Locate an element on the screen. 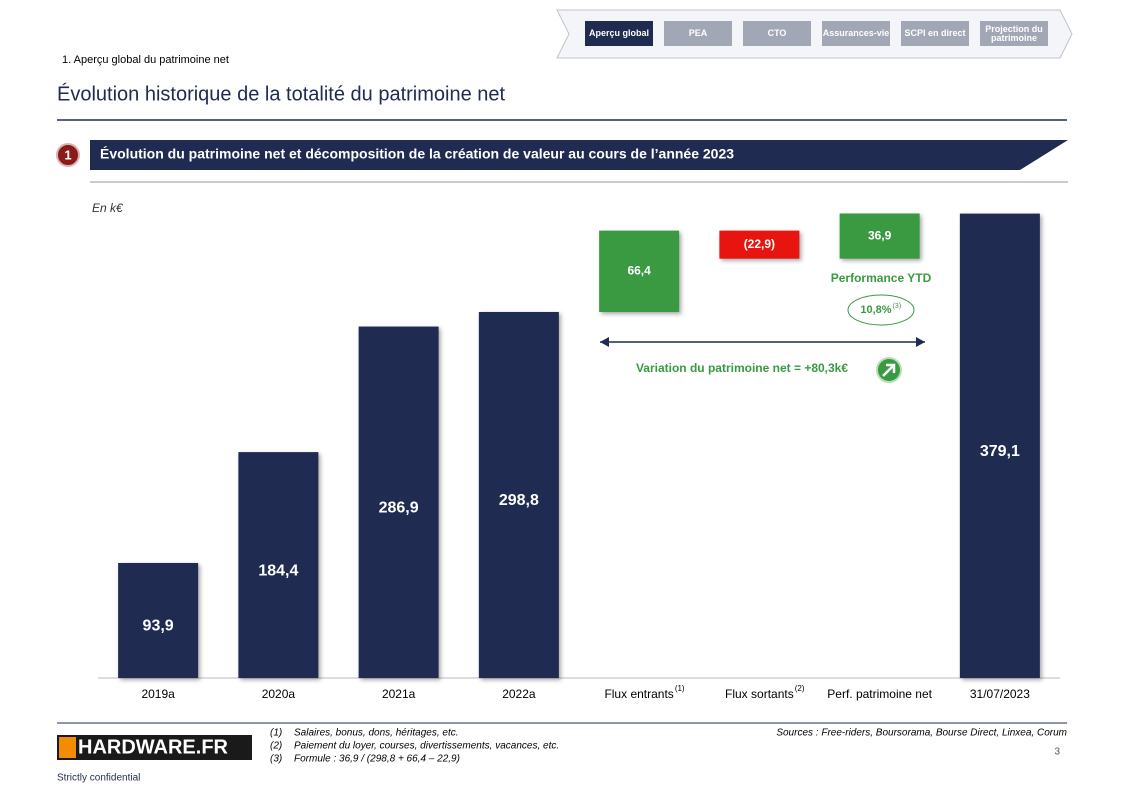 The height and width of the screenshot is (794, 1123). note-text: Formule : 36,9 / (298,8 + 66,4 – 22,9) is located at coordinates (377, 759).